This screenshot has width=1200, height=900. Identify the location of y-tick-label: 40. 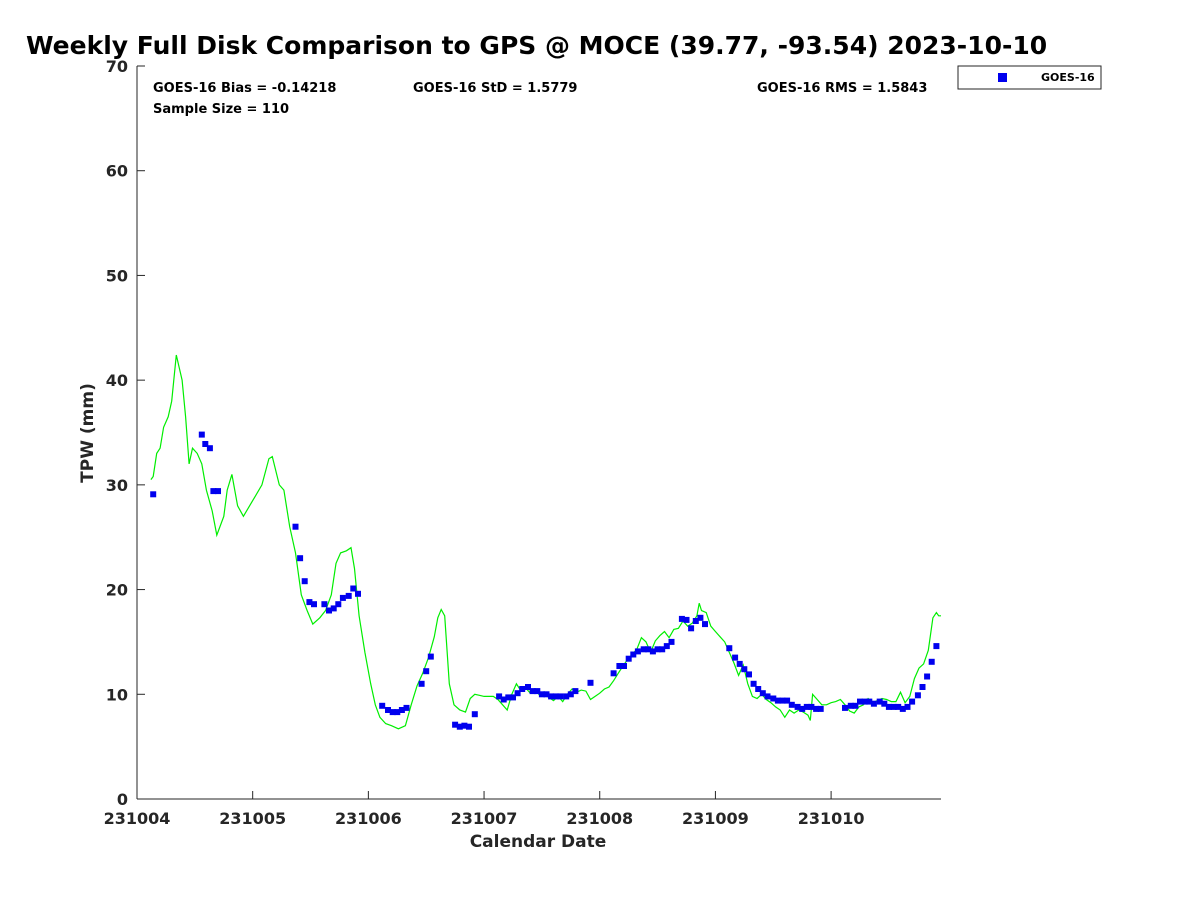
(117, 380).